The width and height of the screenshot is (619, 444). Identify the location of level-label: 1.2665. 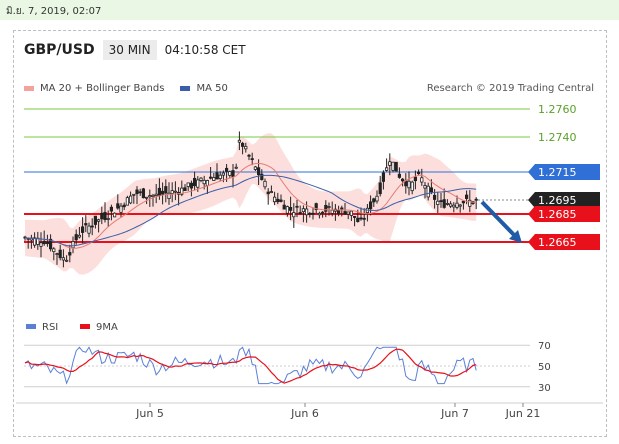
(557, 242).